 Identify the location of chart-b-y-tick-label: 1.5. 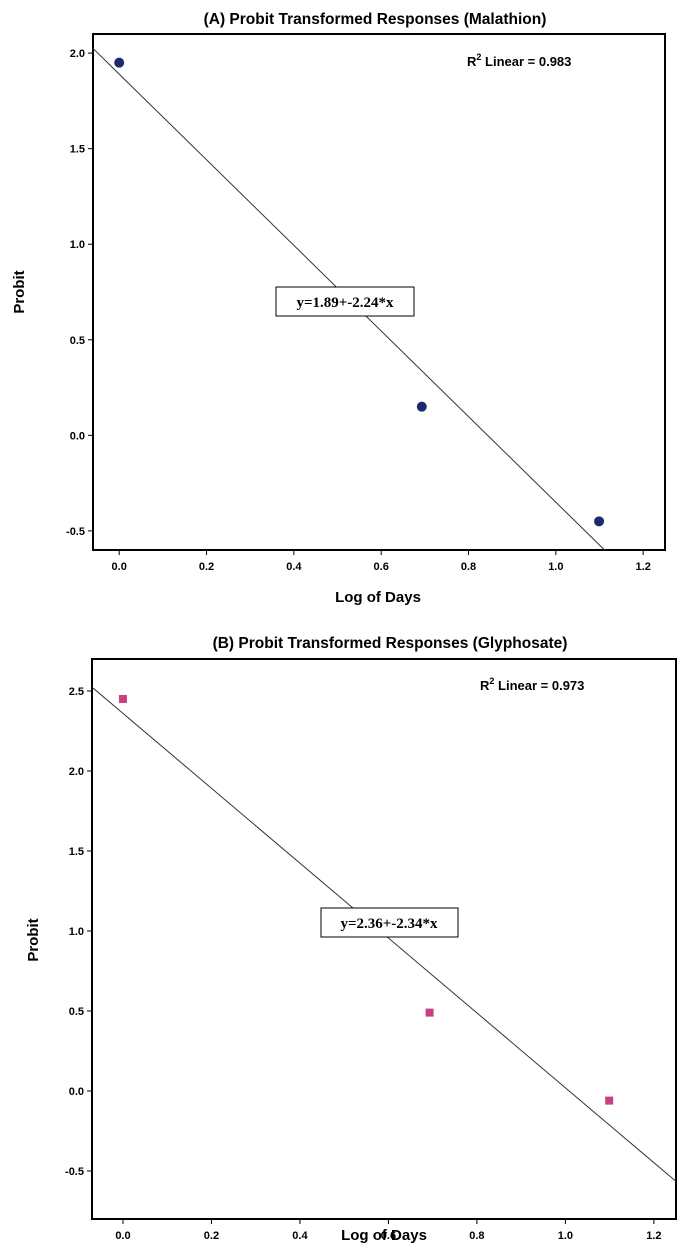
(76, 852).